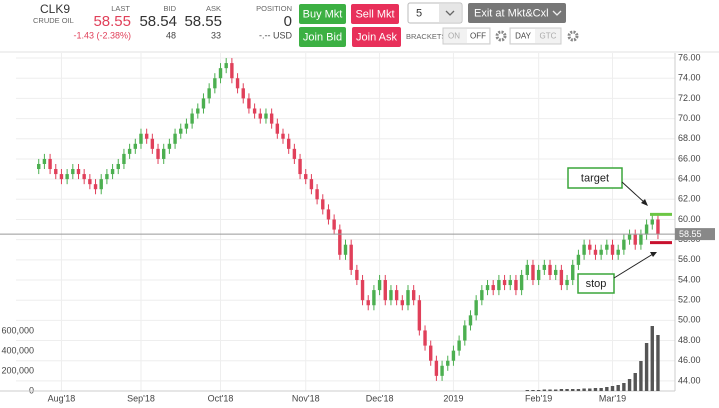  Describe the element at coordinates (322, 14) in the screenshot. I see `buy-market-button: Buy Mkt` at that location.